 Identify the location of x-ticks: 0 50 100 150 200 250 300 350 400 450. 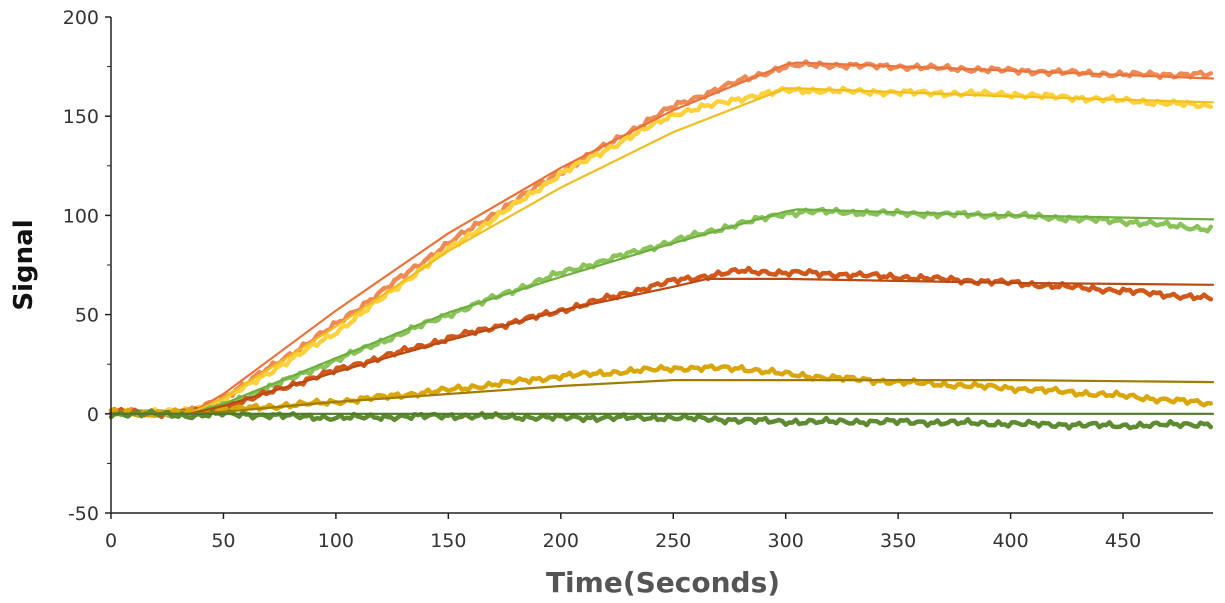
(623, 532).